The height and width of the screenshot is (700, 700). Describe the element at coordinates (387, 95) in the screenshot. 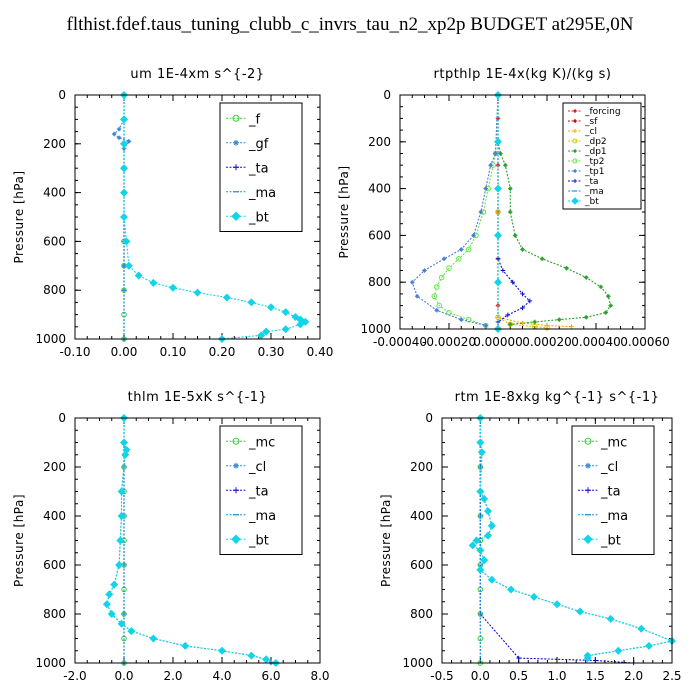

I see `y-tick-label: 0` at that location.